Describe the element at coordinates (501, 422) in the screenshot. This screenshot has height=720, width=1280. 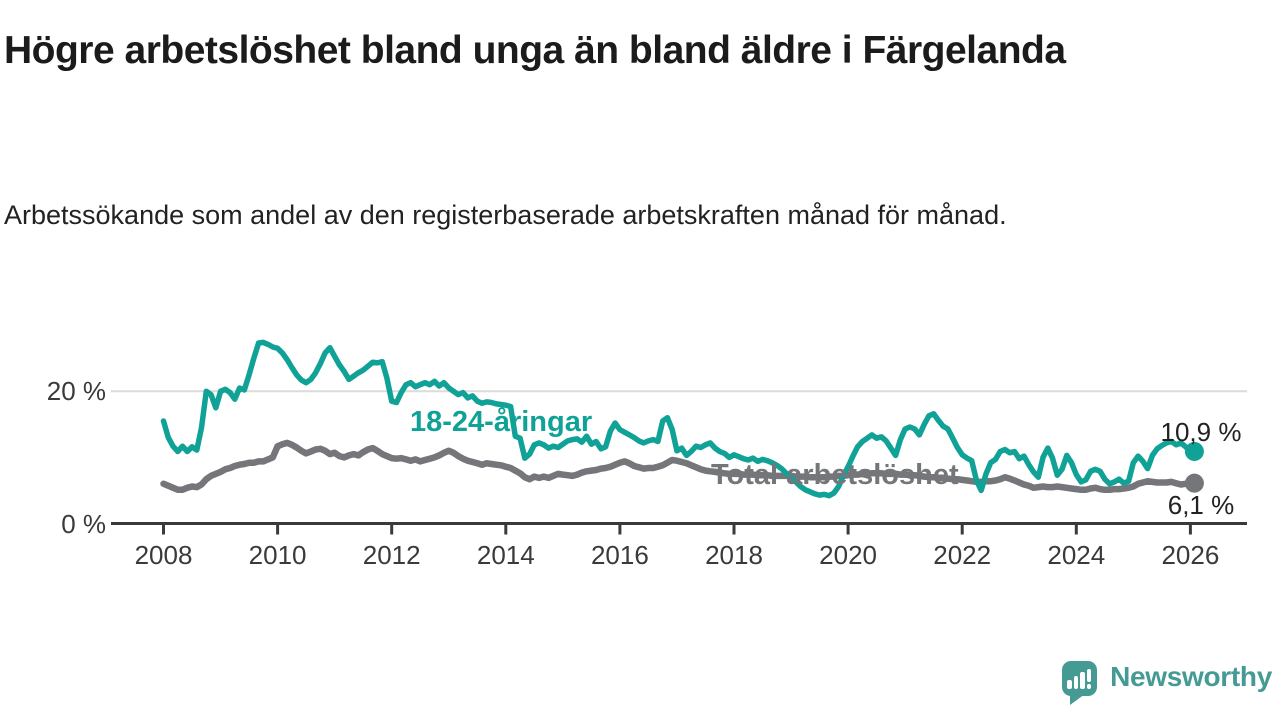
I see `series-label-young: 18-24-åringar` at that location.